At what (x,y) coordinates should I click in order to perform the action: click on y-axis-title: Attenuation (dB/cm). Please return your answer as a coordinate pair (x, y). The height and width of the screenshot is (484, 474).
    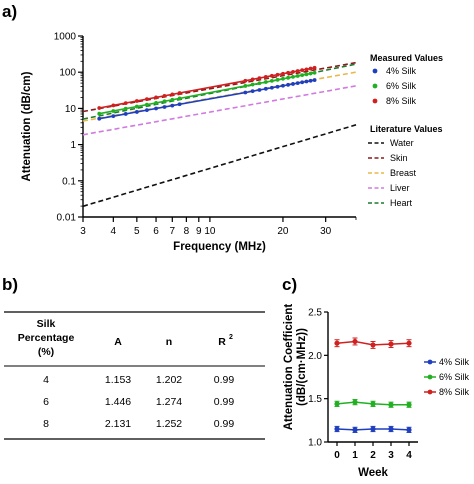
    Looking at the image, I should click on (27, 126).